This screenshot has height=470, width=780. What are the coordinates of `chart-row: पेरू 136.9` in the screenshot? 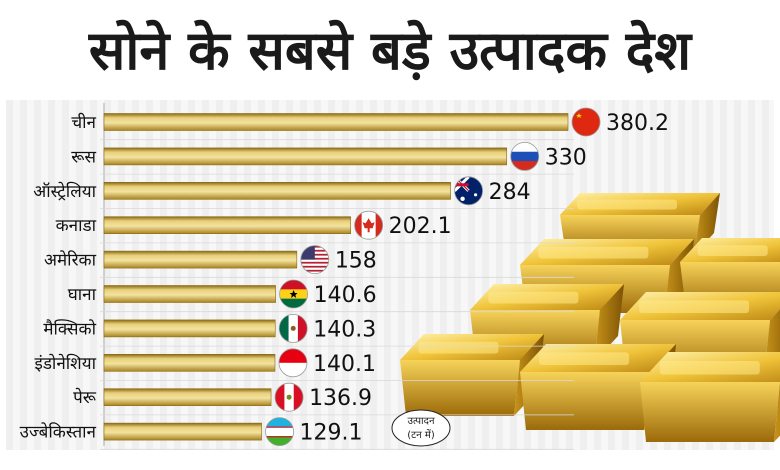 It's located at (323, 399).